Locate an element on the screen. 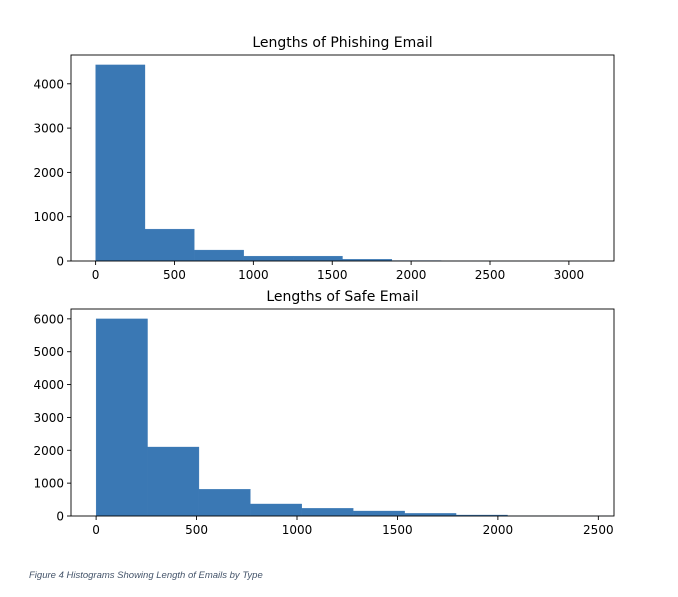 This screenshot has width=678, height=597. y-tick-label: 5000 is located at coordinates (48, 352).